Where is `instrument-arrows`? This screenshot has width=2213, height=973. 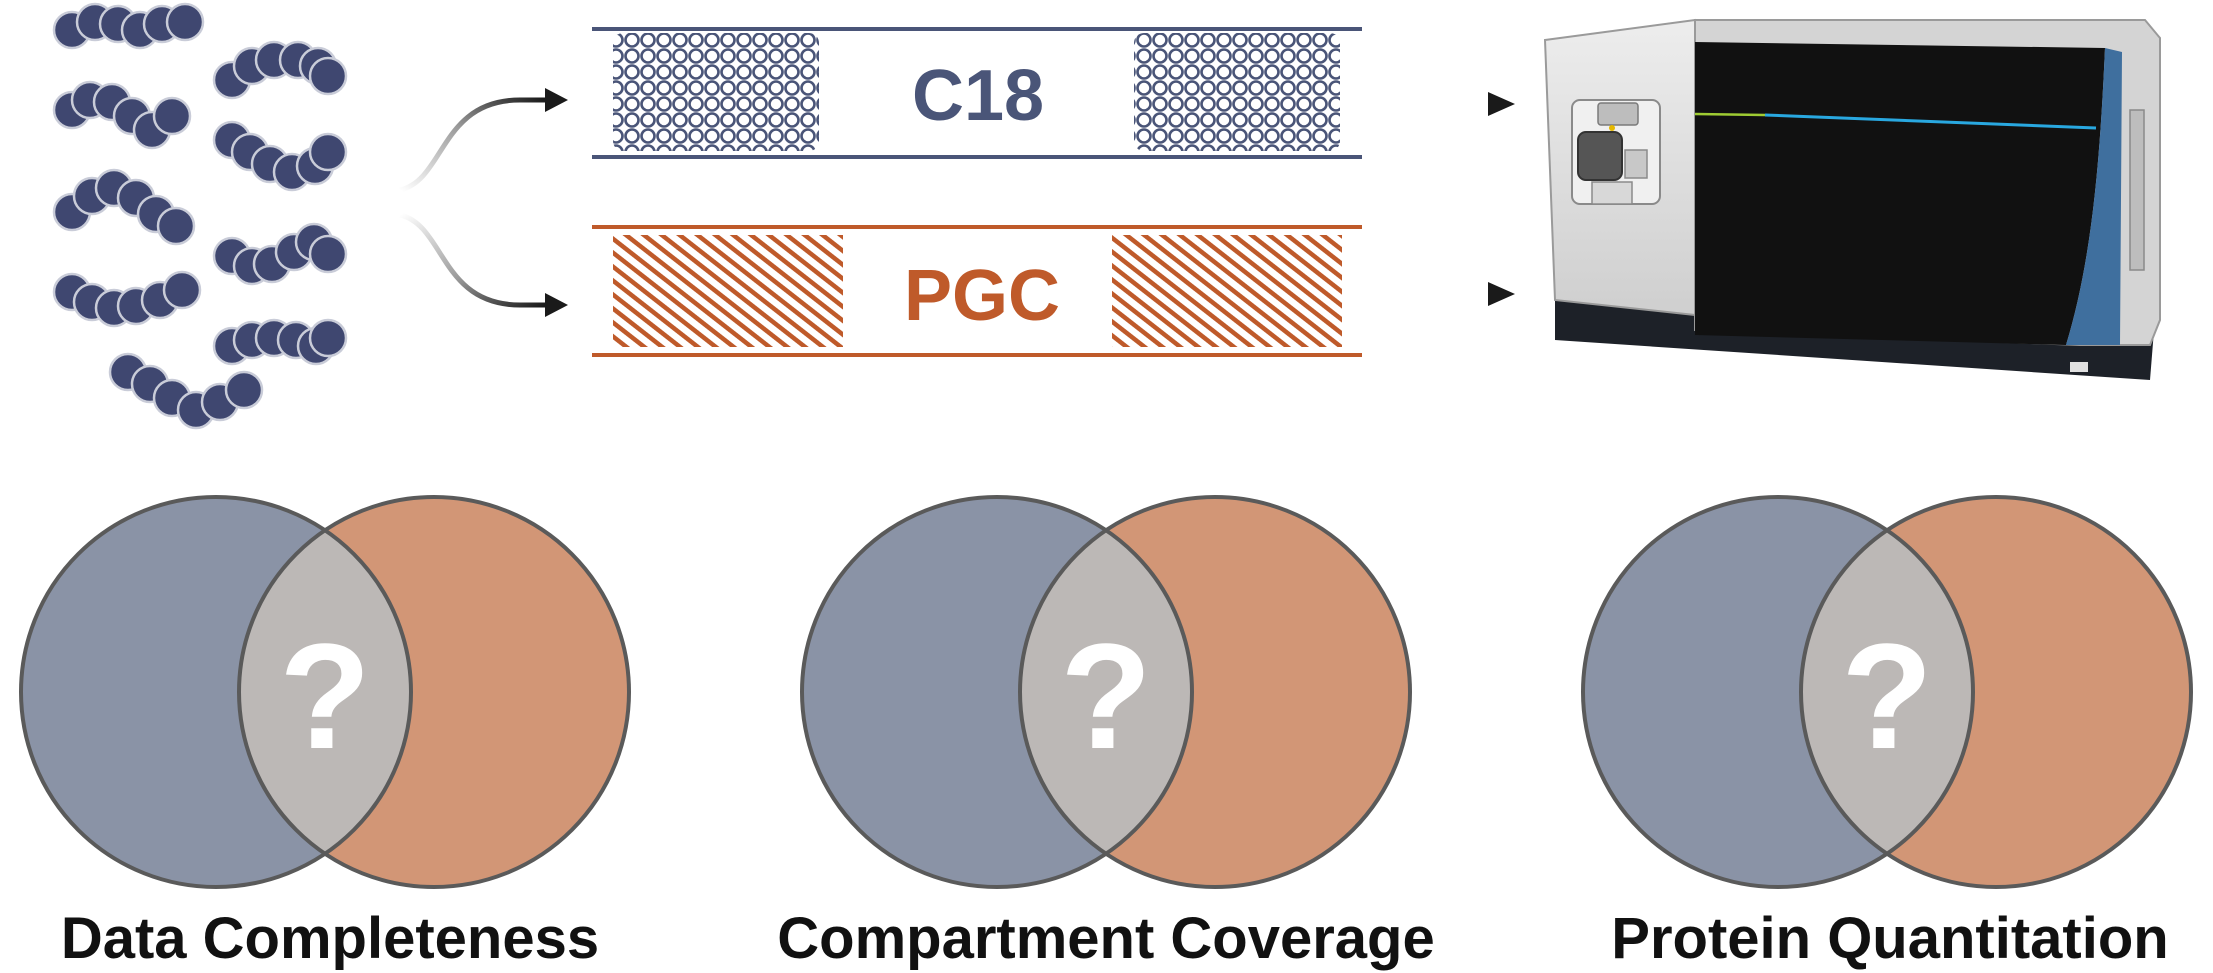 instrument-arrows is located at coordinates (1455, 199).